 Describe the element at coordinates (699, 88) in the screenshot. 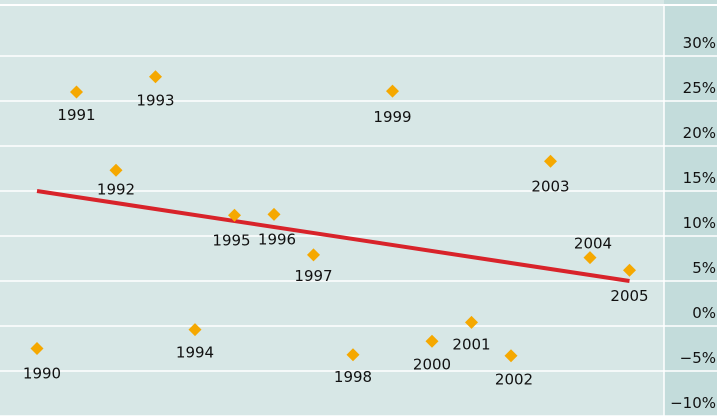

I see `y-tick-label: 25%` at that location.